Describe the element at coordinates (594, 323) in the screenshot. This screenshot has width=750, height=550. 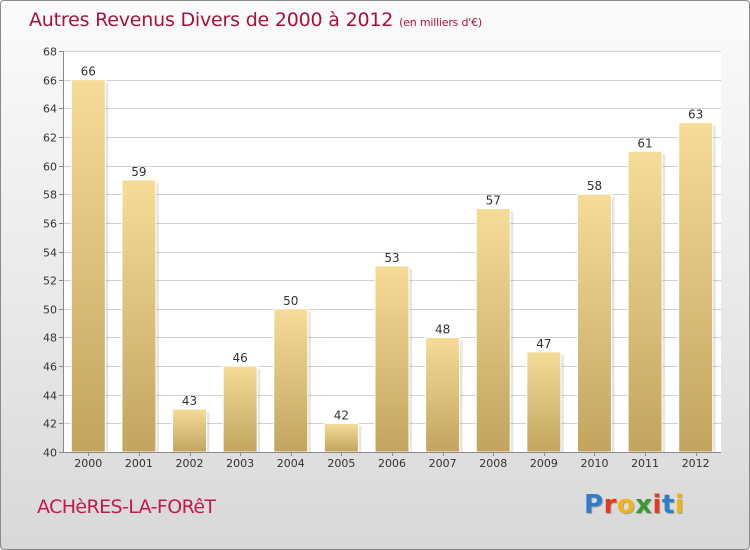
I see `bar-2010` at that location.